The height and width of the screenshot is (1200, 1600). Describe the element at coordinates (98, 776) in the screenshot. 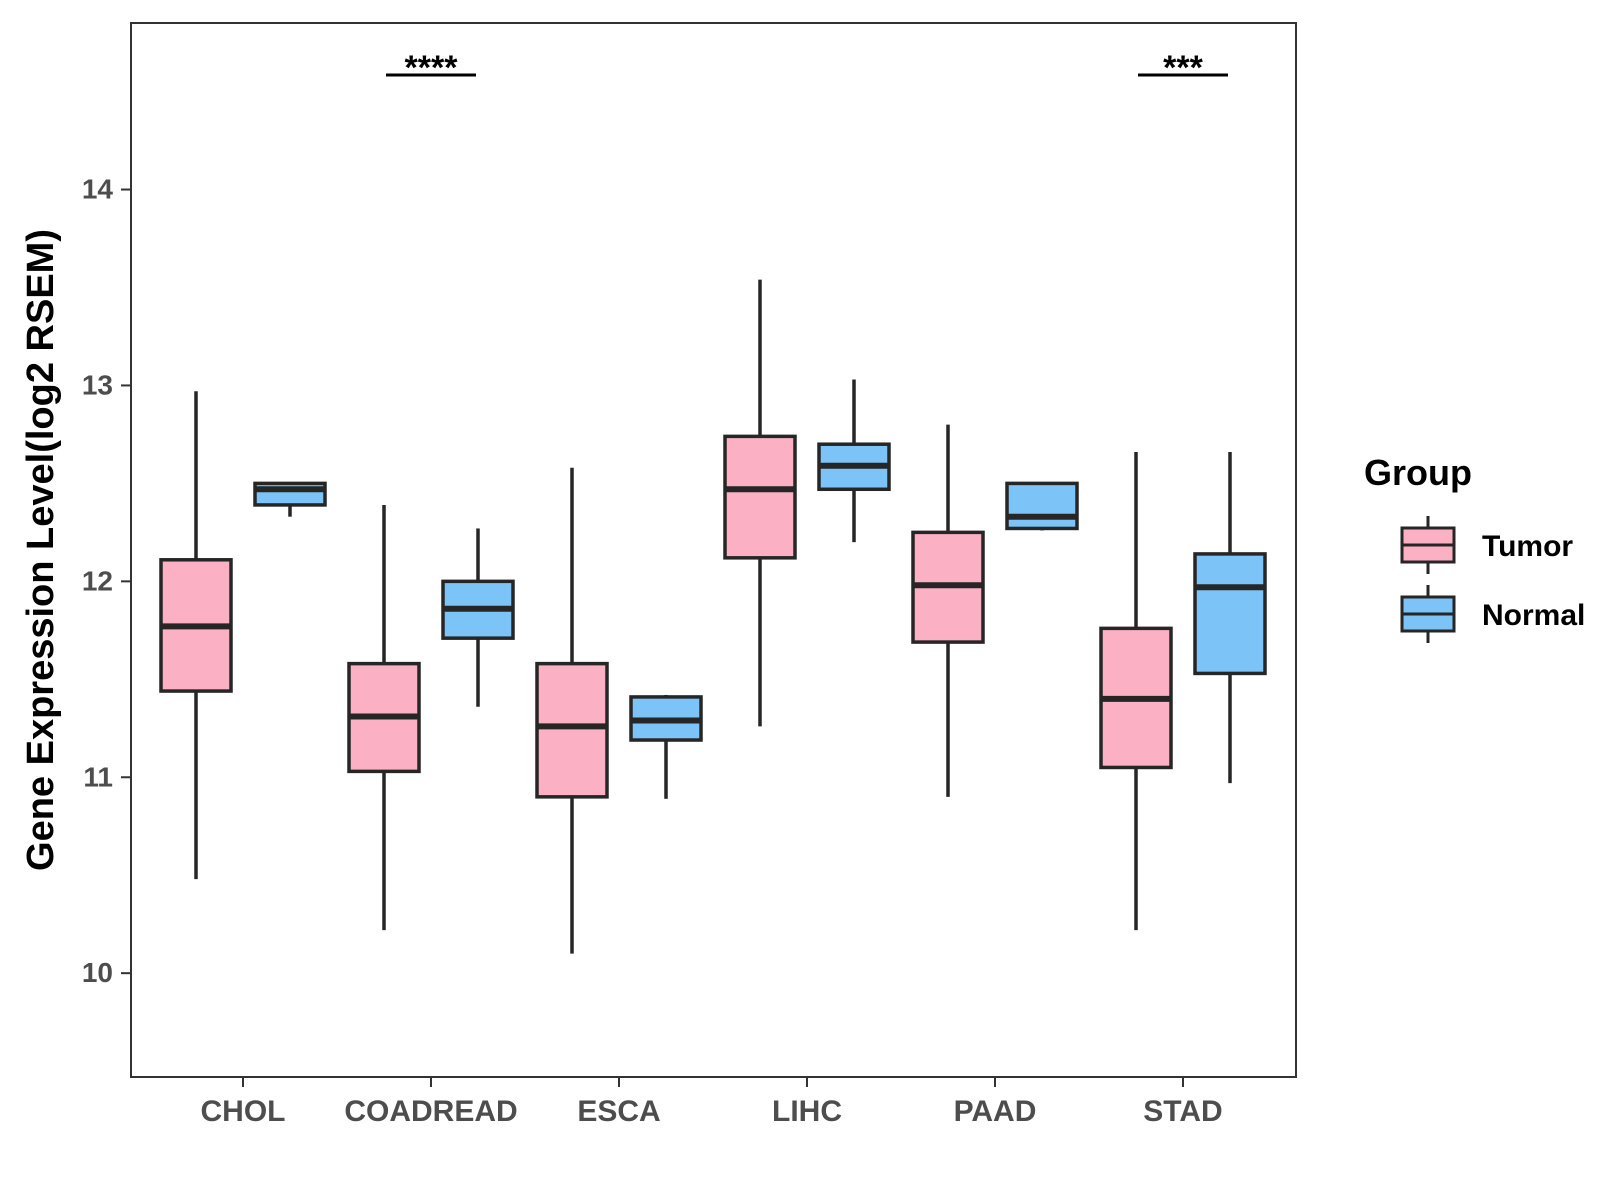

I see `y-tick-label: 11` at that location.